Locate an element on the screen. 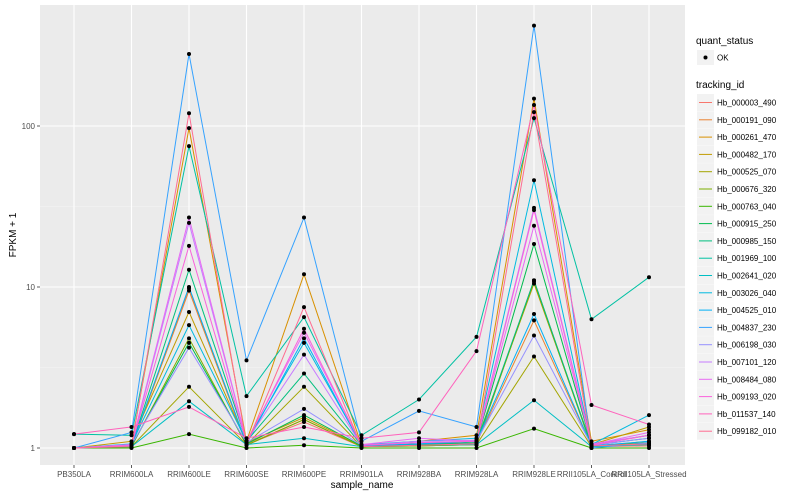 Image resolution: width=800 pixels, height=500 pixels. legend-label: Hb_000525_070 is located at coordinates (747, 172).